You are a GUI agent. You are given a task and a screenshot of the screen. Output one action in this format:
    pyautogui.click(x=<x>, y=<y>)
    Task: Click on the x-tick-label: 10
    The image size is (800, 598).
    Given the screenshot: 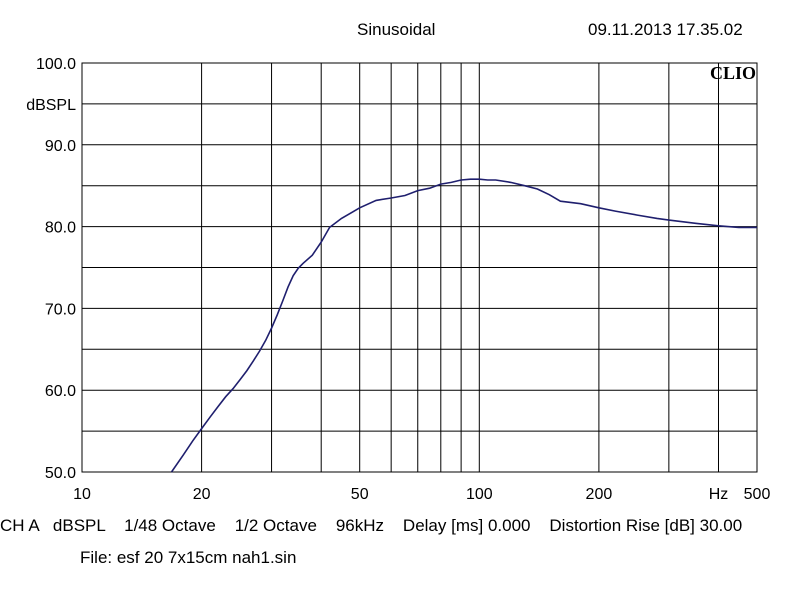 What is the action you would take?
    pyautogui.click(x=82, y=494)
    